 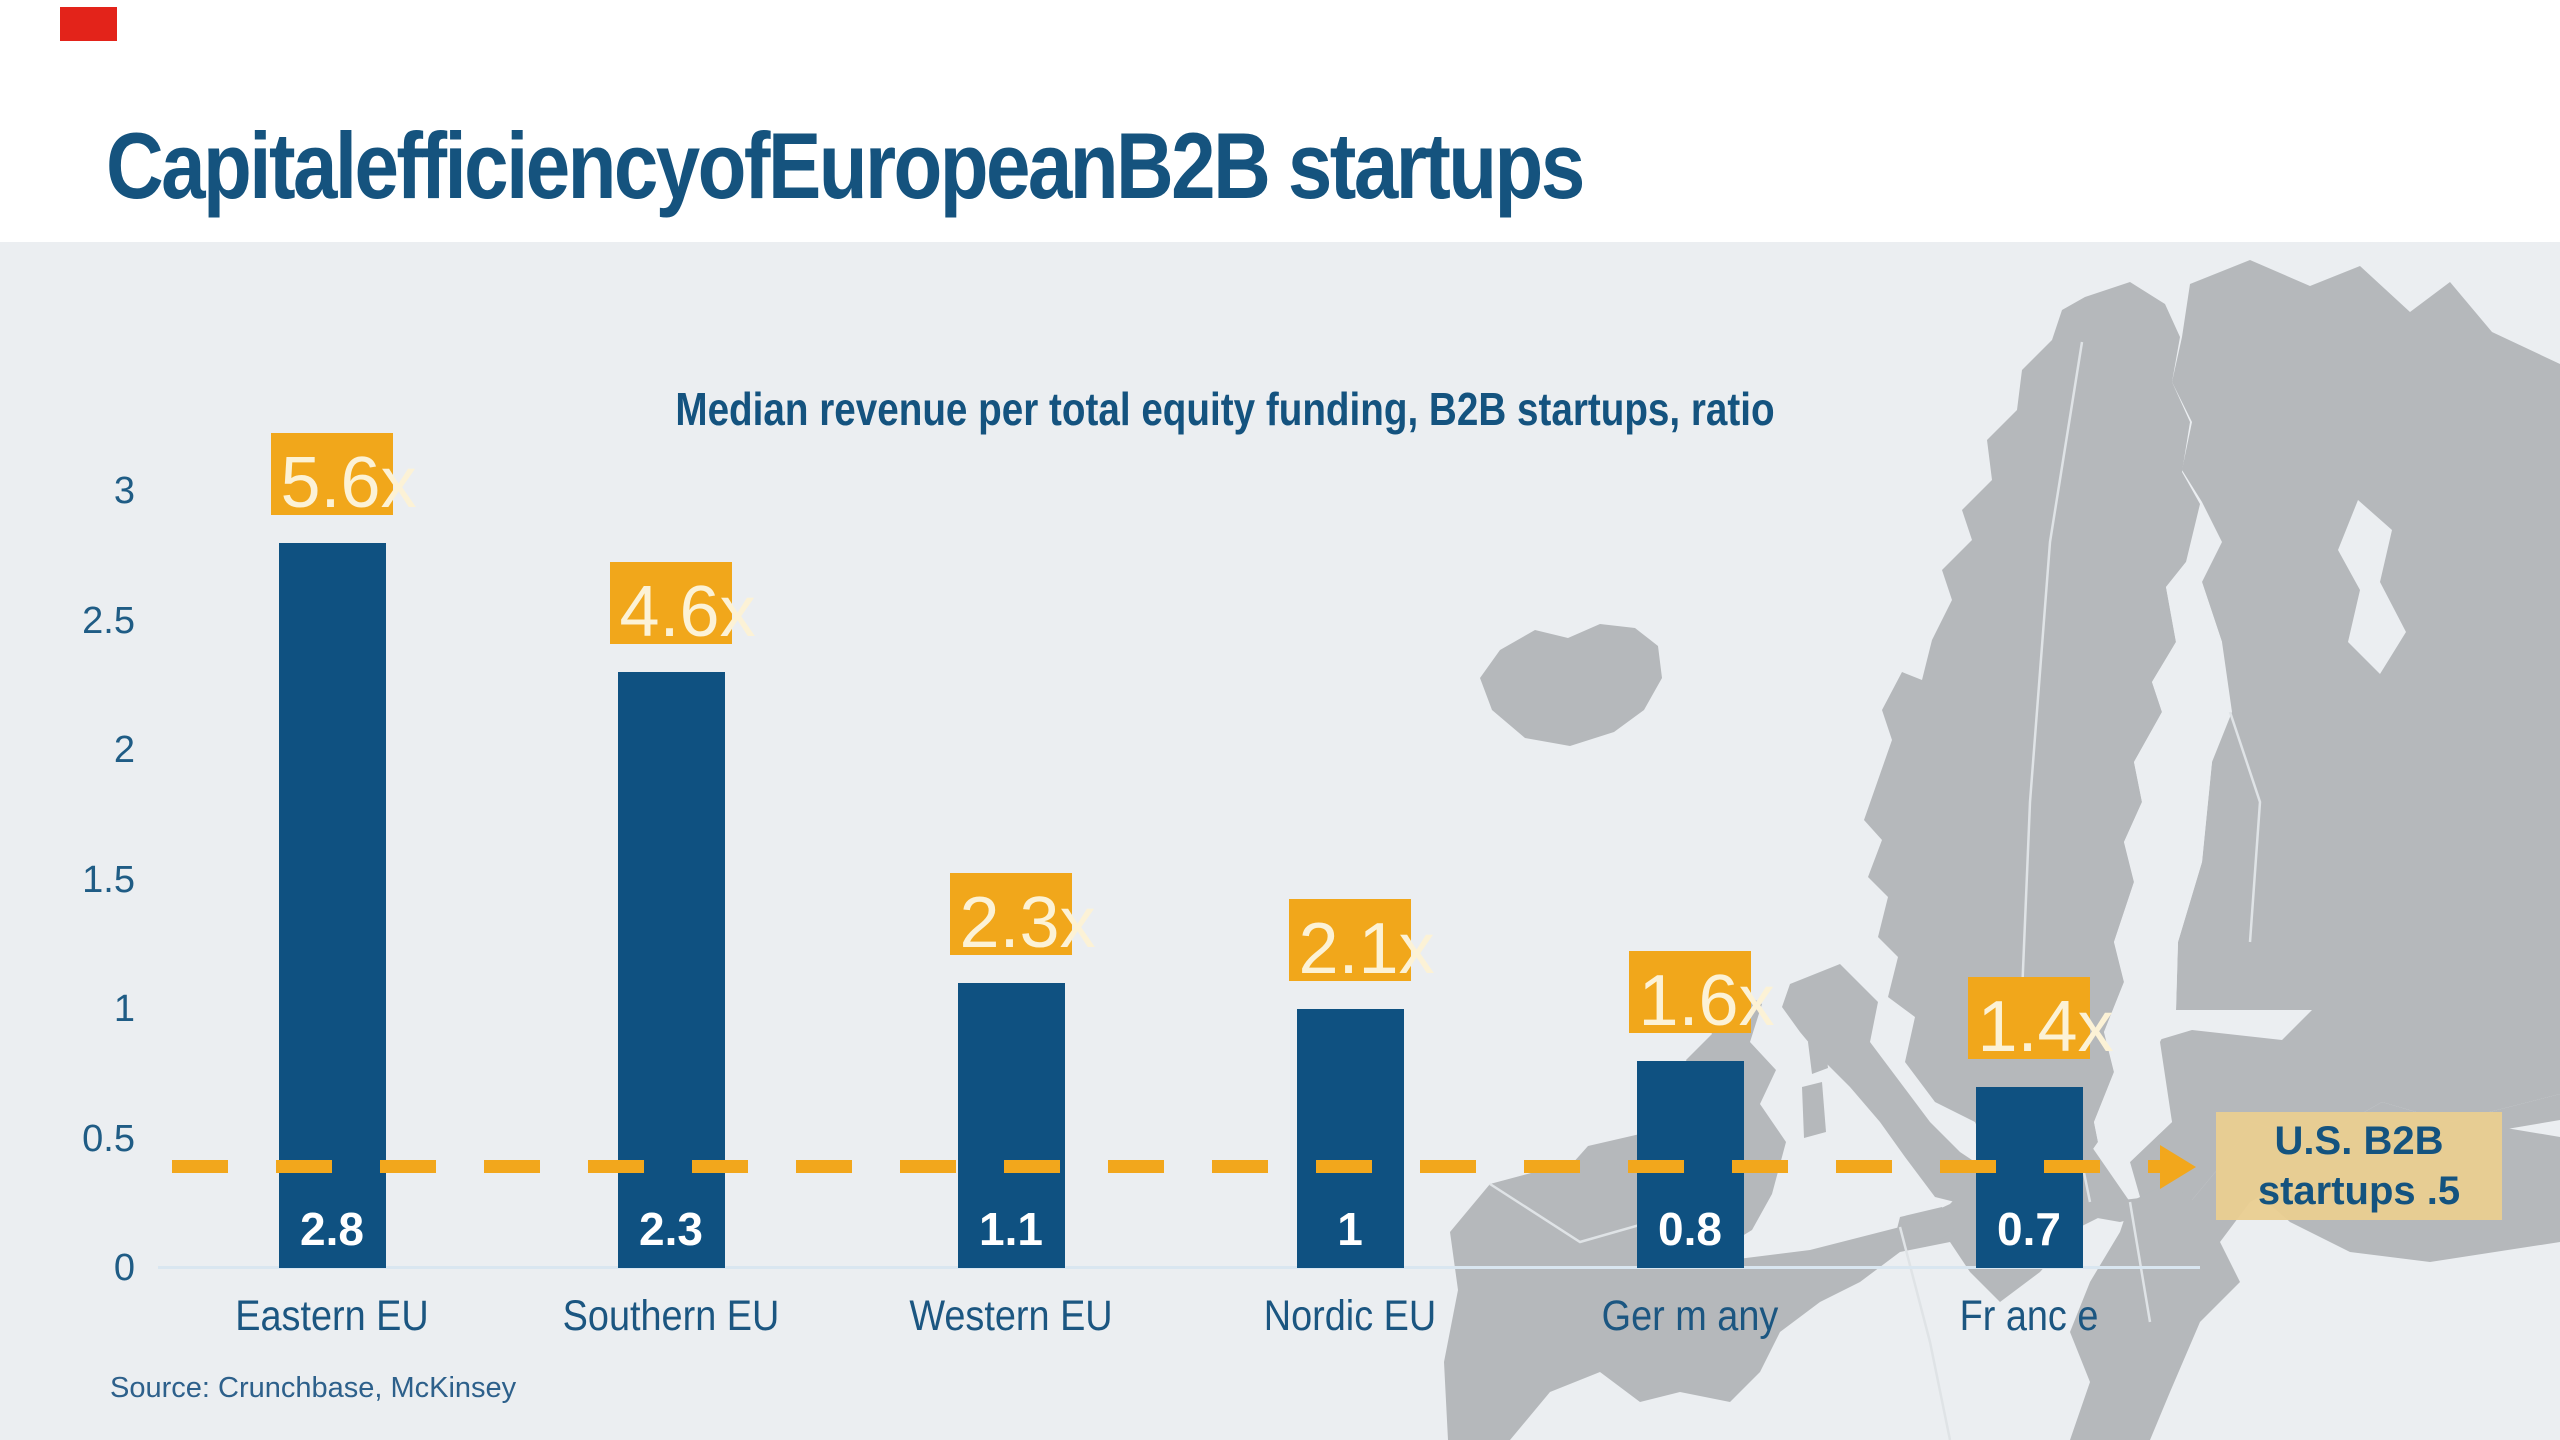 What do you see at coordinates (2123, 1209) in the screenshot?
I see `map-crete` at bounding box center [2123, 1209].